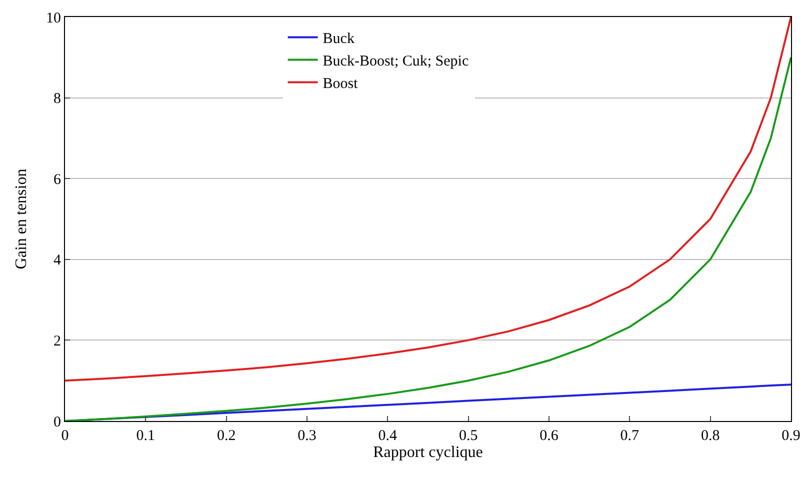 The height and width of the screenshot is (479, 810). What do you see at coordinates (53, 18) in the screenshot?
I see `y-tick-label: 10` at bounding box center [53, 18].